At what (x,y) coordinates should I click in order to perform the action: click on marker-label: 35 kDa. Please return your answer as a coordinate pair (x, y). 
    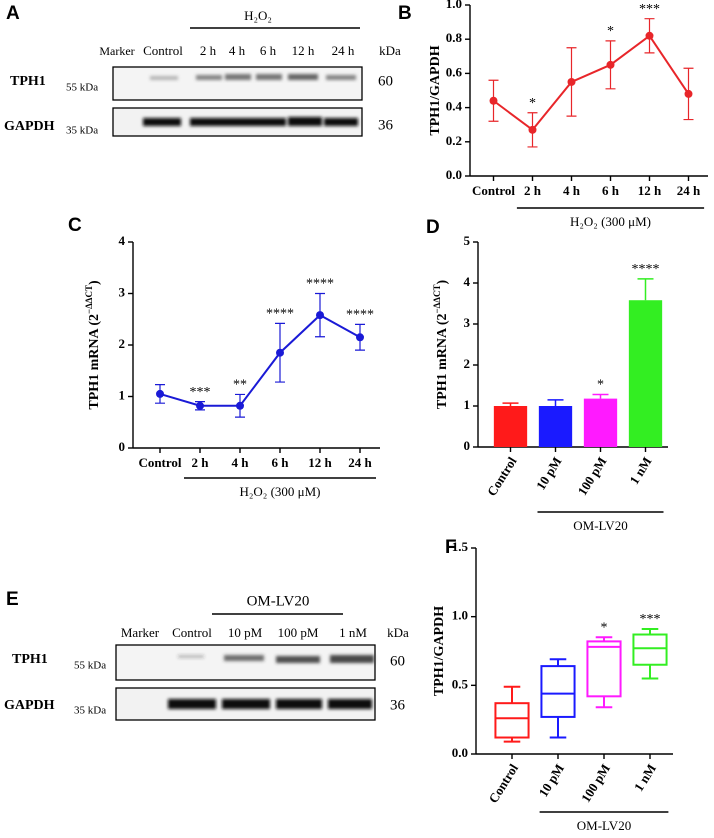
    Looking at the image, I should click on (90, 711).